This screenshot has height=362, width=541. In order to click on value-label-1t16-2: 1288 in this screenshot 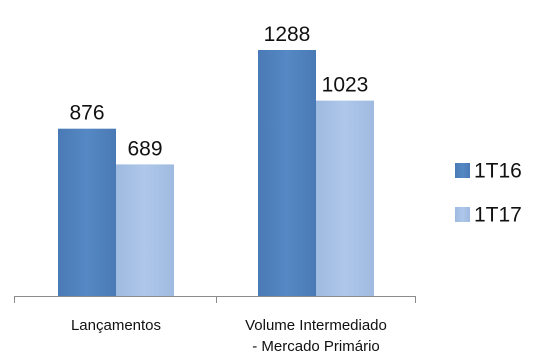, I will do `click(287, 34)`.